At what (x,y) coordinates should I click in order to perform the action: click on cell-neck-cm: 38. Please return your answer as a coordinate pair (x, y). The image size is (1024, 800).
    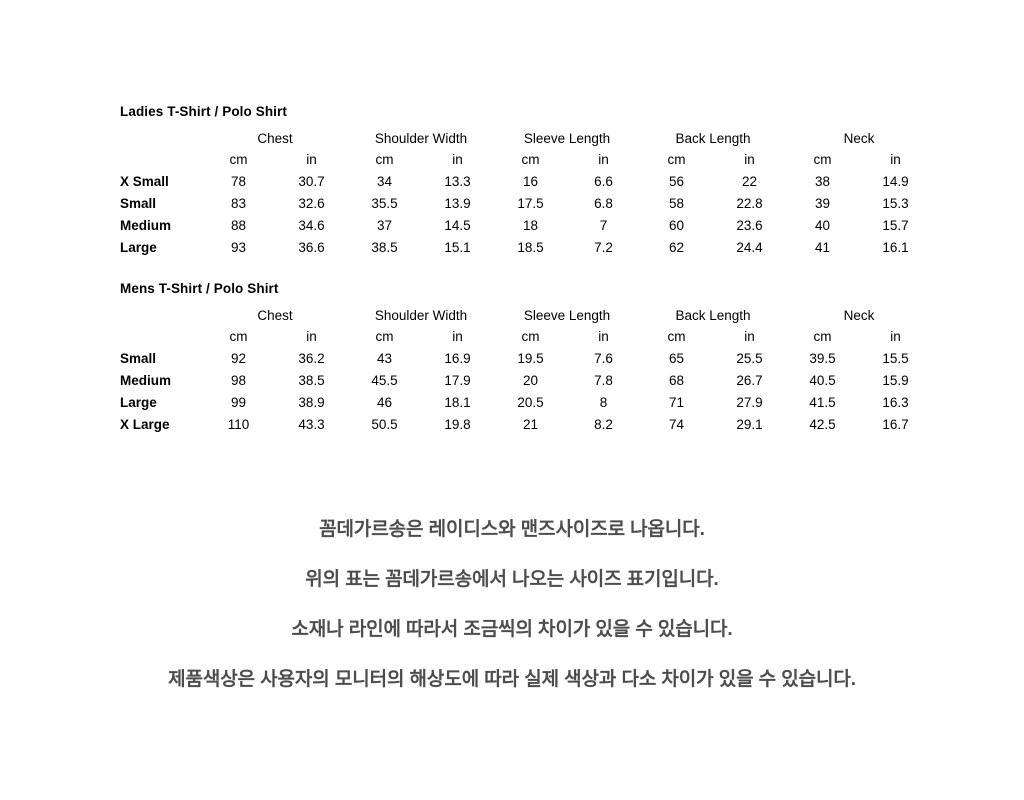
    Looking at the image, I should click on (823, 181).